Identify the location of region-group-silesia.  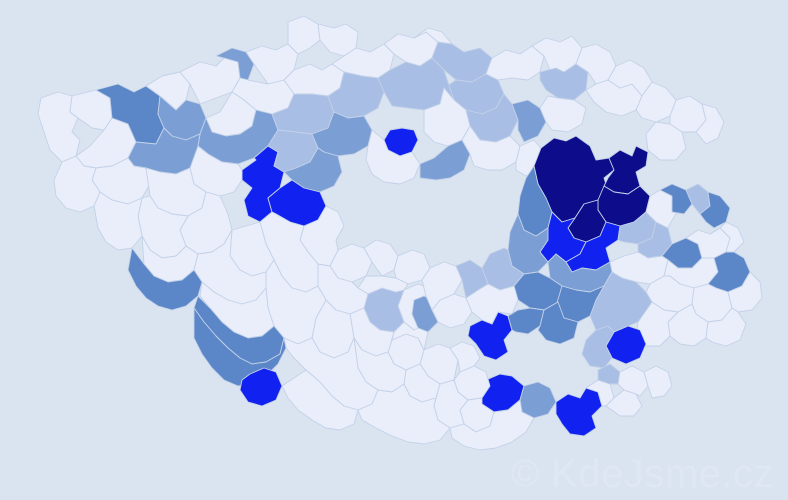
(672, 310).